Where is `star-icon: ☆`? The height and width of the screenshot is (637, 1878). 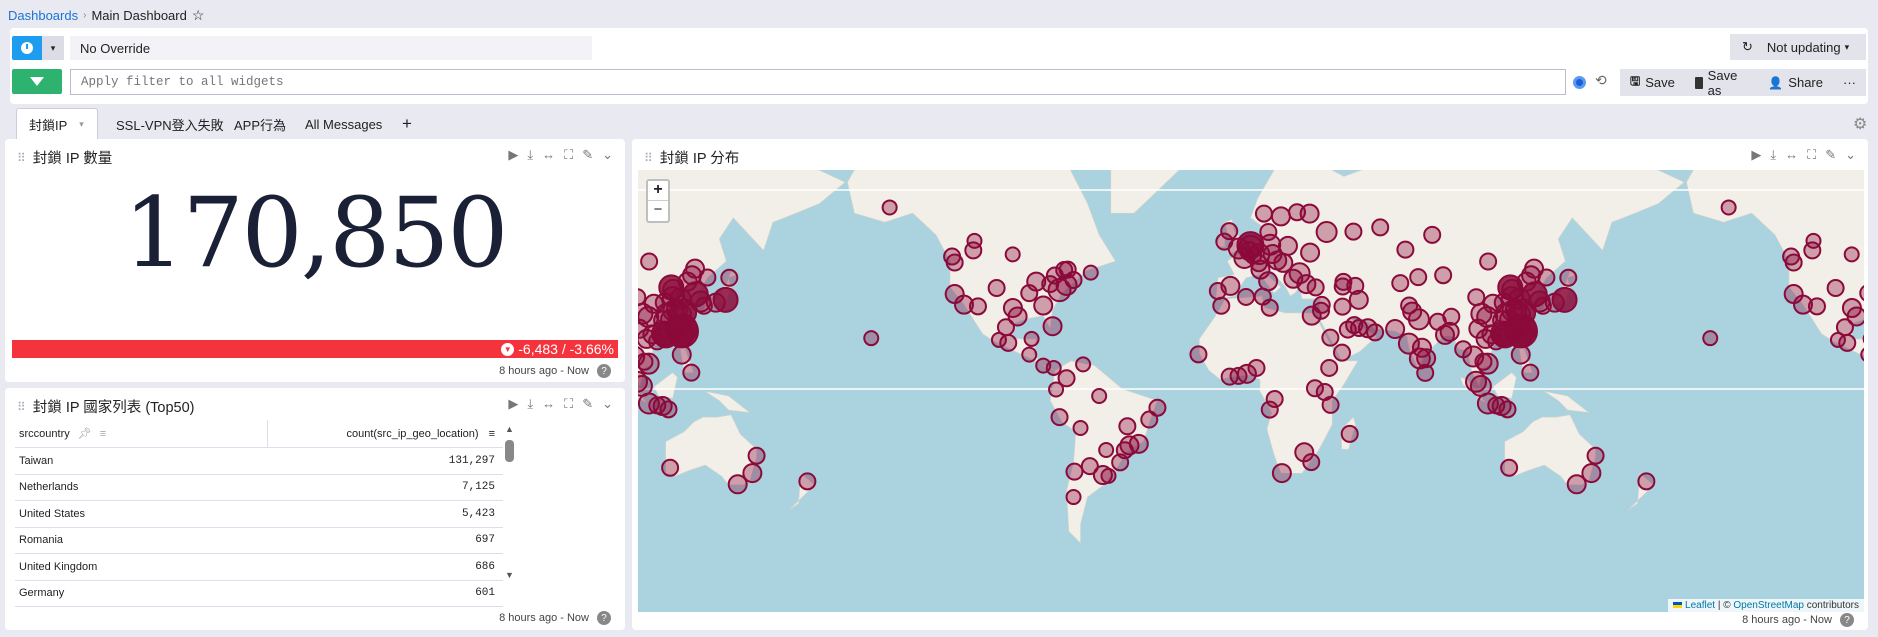
star-icon: ☆ is located at coordinates (198, 15).